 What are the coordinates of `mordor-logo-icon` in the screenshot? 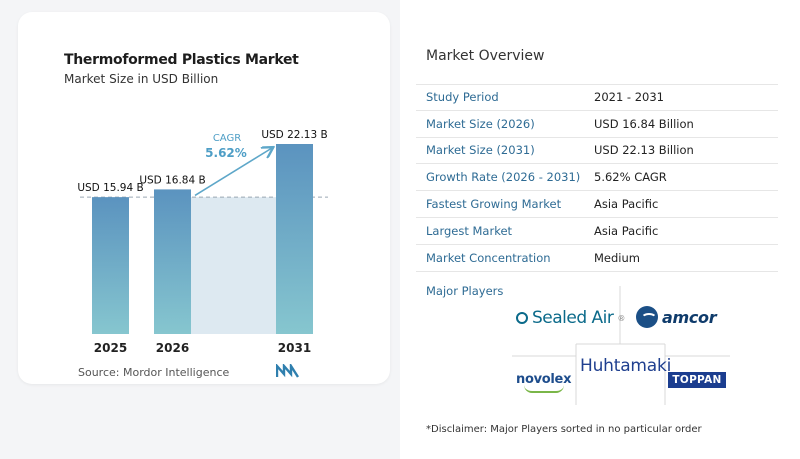 It's located at (288, 371).